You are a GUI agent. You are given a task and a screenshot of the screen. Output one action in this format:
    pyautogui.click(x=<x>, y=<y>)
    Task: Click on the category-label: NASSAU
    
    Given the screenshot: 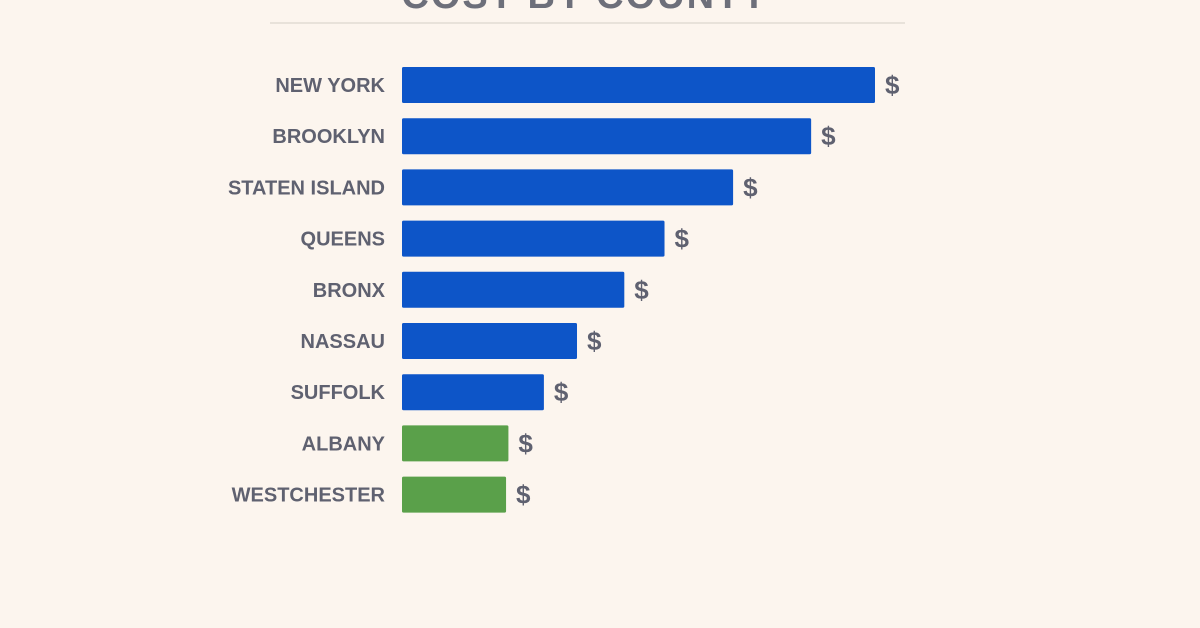 What is the action you would take?
    pyautogui.click(x=343, y=342)
    